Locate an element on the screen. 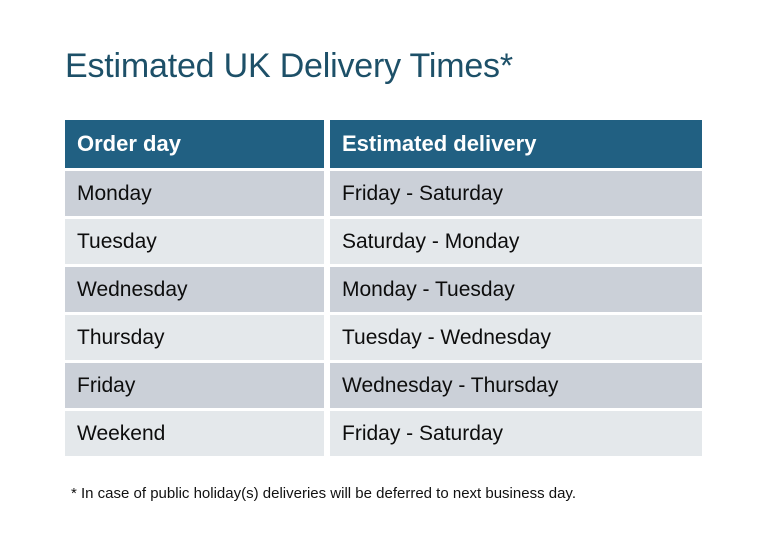  table-row: Thursday Tuesday - Wednesday is located at coordinates (383, 337).